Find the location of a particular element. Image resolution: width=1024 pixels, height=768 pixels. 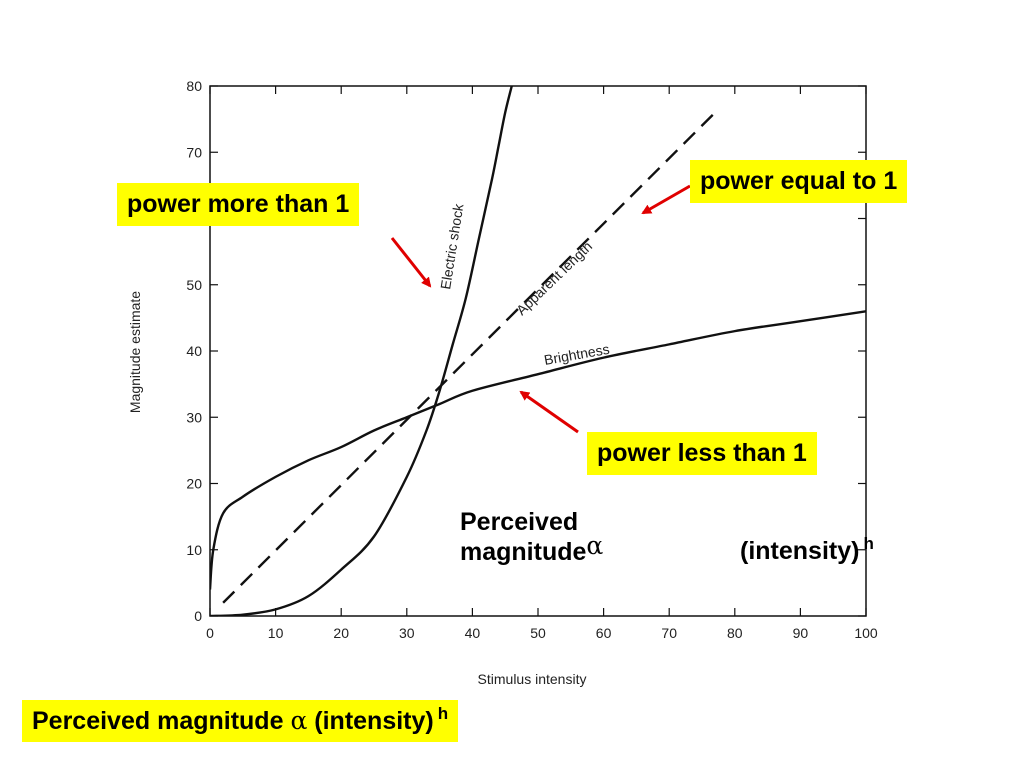

arrows is located at coordinates (540, 309).